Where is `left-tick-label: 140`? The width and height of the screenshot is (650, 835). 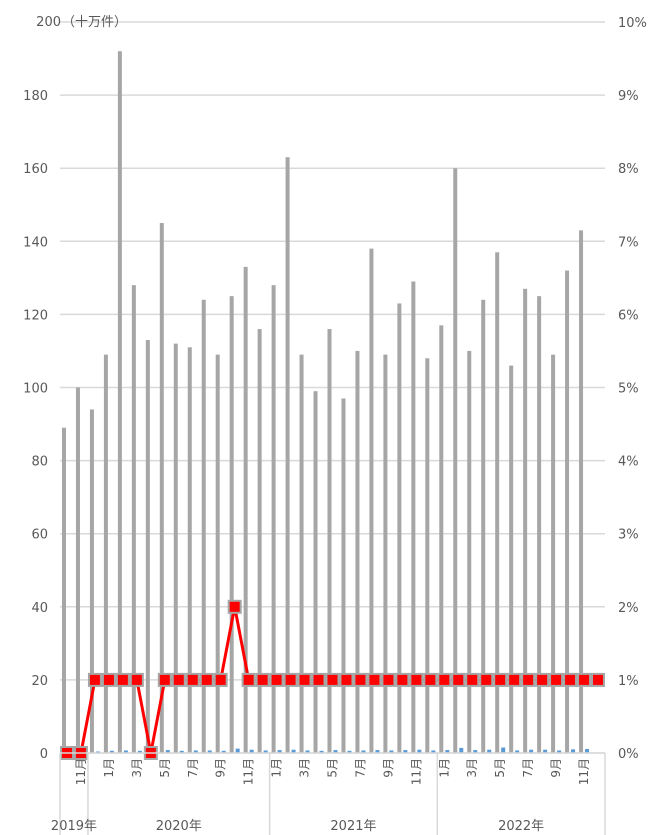 left-tick-label: 140 is located at coordinates (35, 242).